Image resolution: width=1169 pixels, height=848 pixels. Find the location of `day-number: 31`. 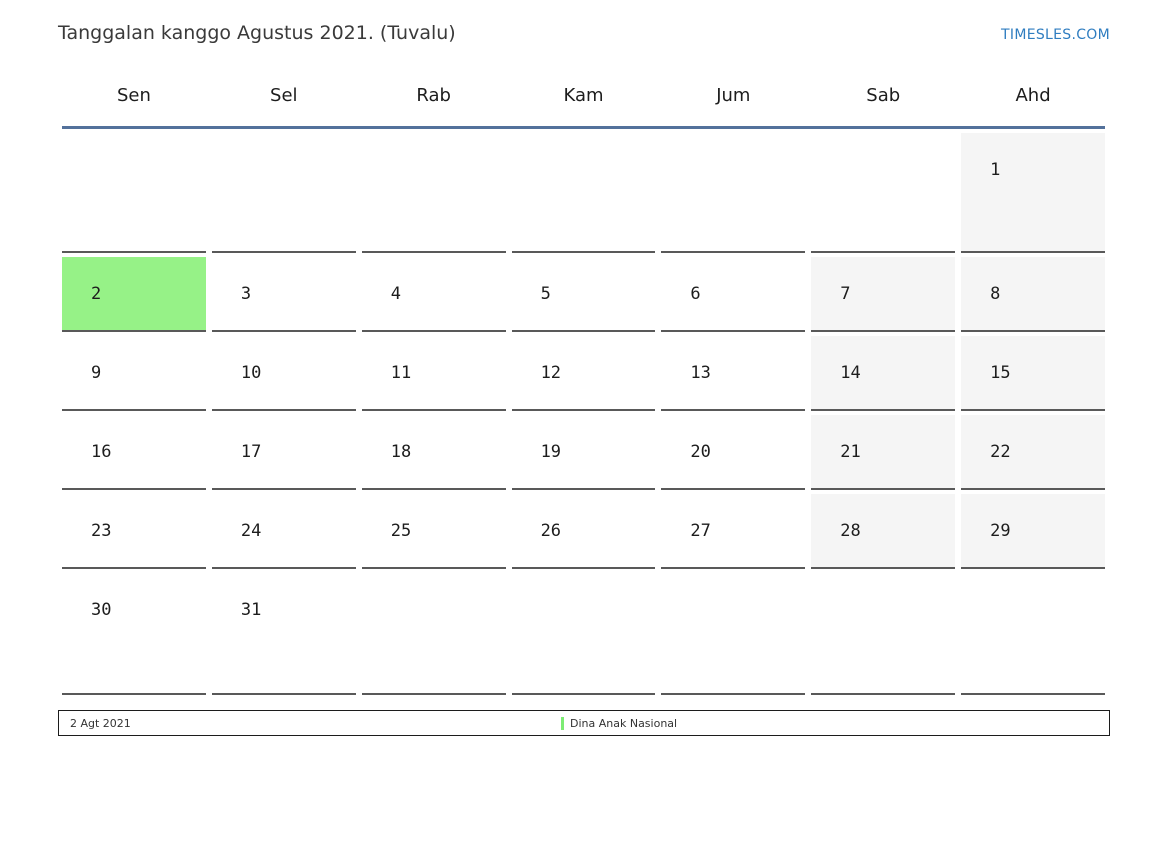

day-number: 31 is located at coordinates (251, 610).